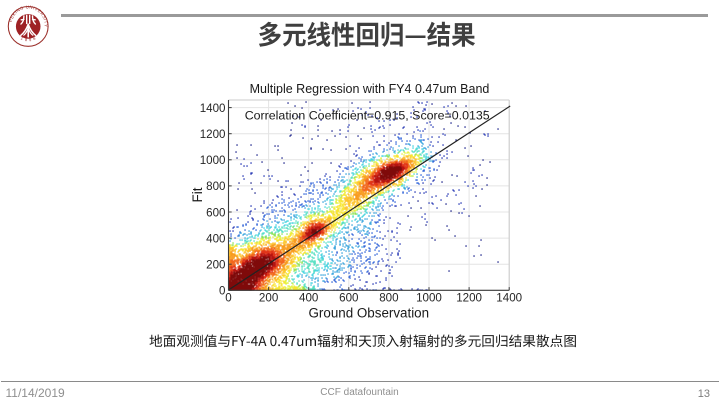 The width and height of the screenshot is (720, 405). Describe the element at coordinates (29, 38) in the screenshot. I see `svg-text: 1898` at that location.